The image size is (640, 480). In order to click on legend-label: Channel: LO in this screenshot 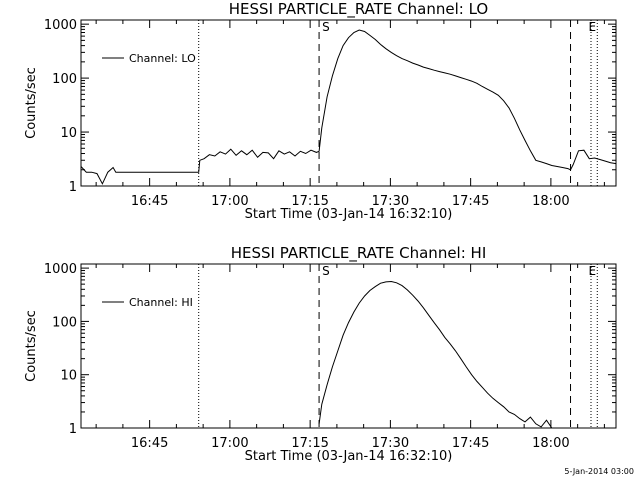, I will do `click(162, 58)`.